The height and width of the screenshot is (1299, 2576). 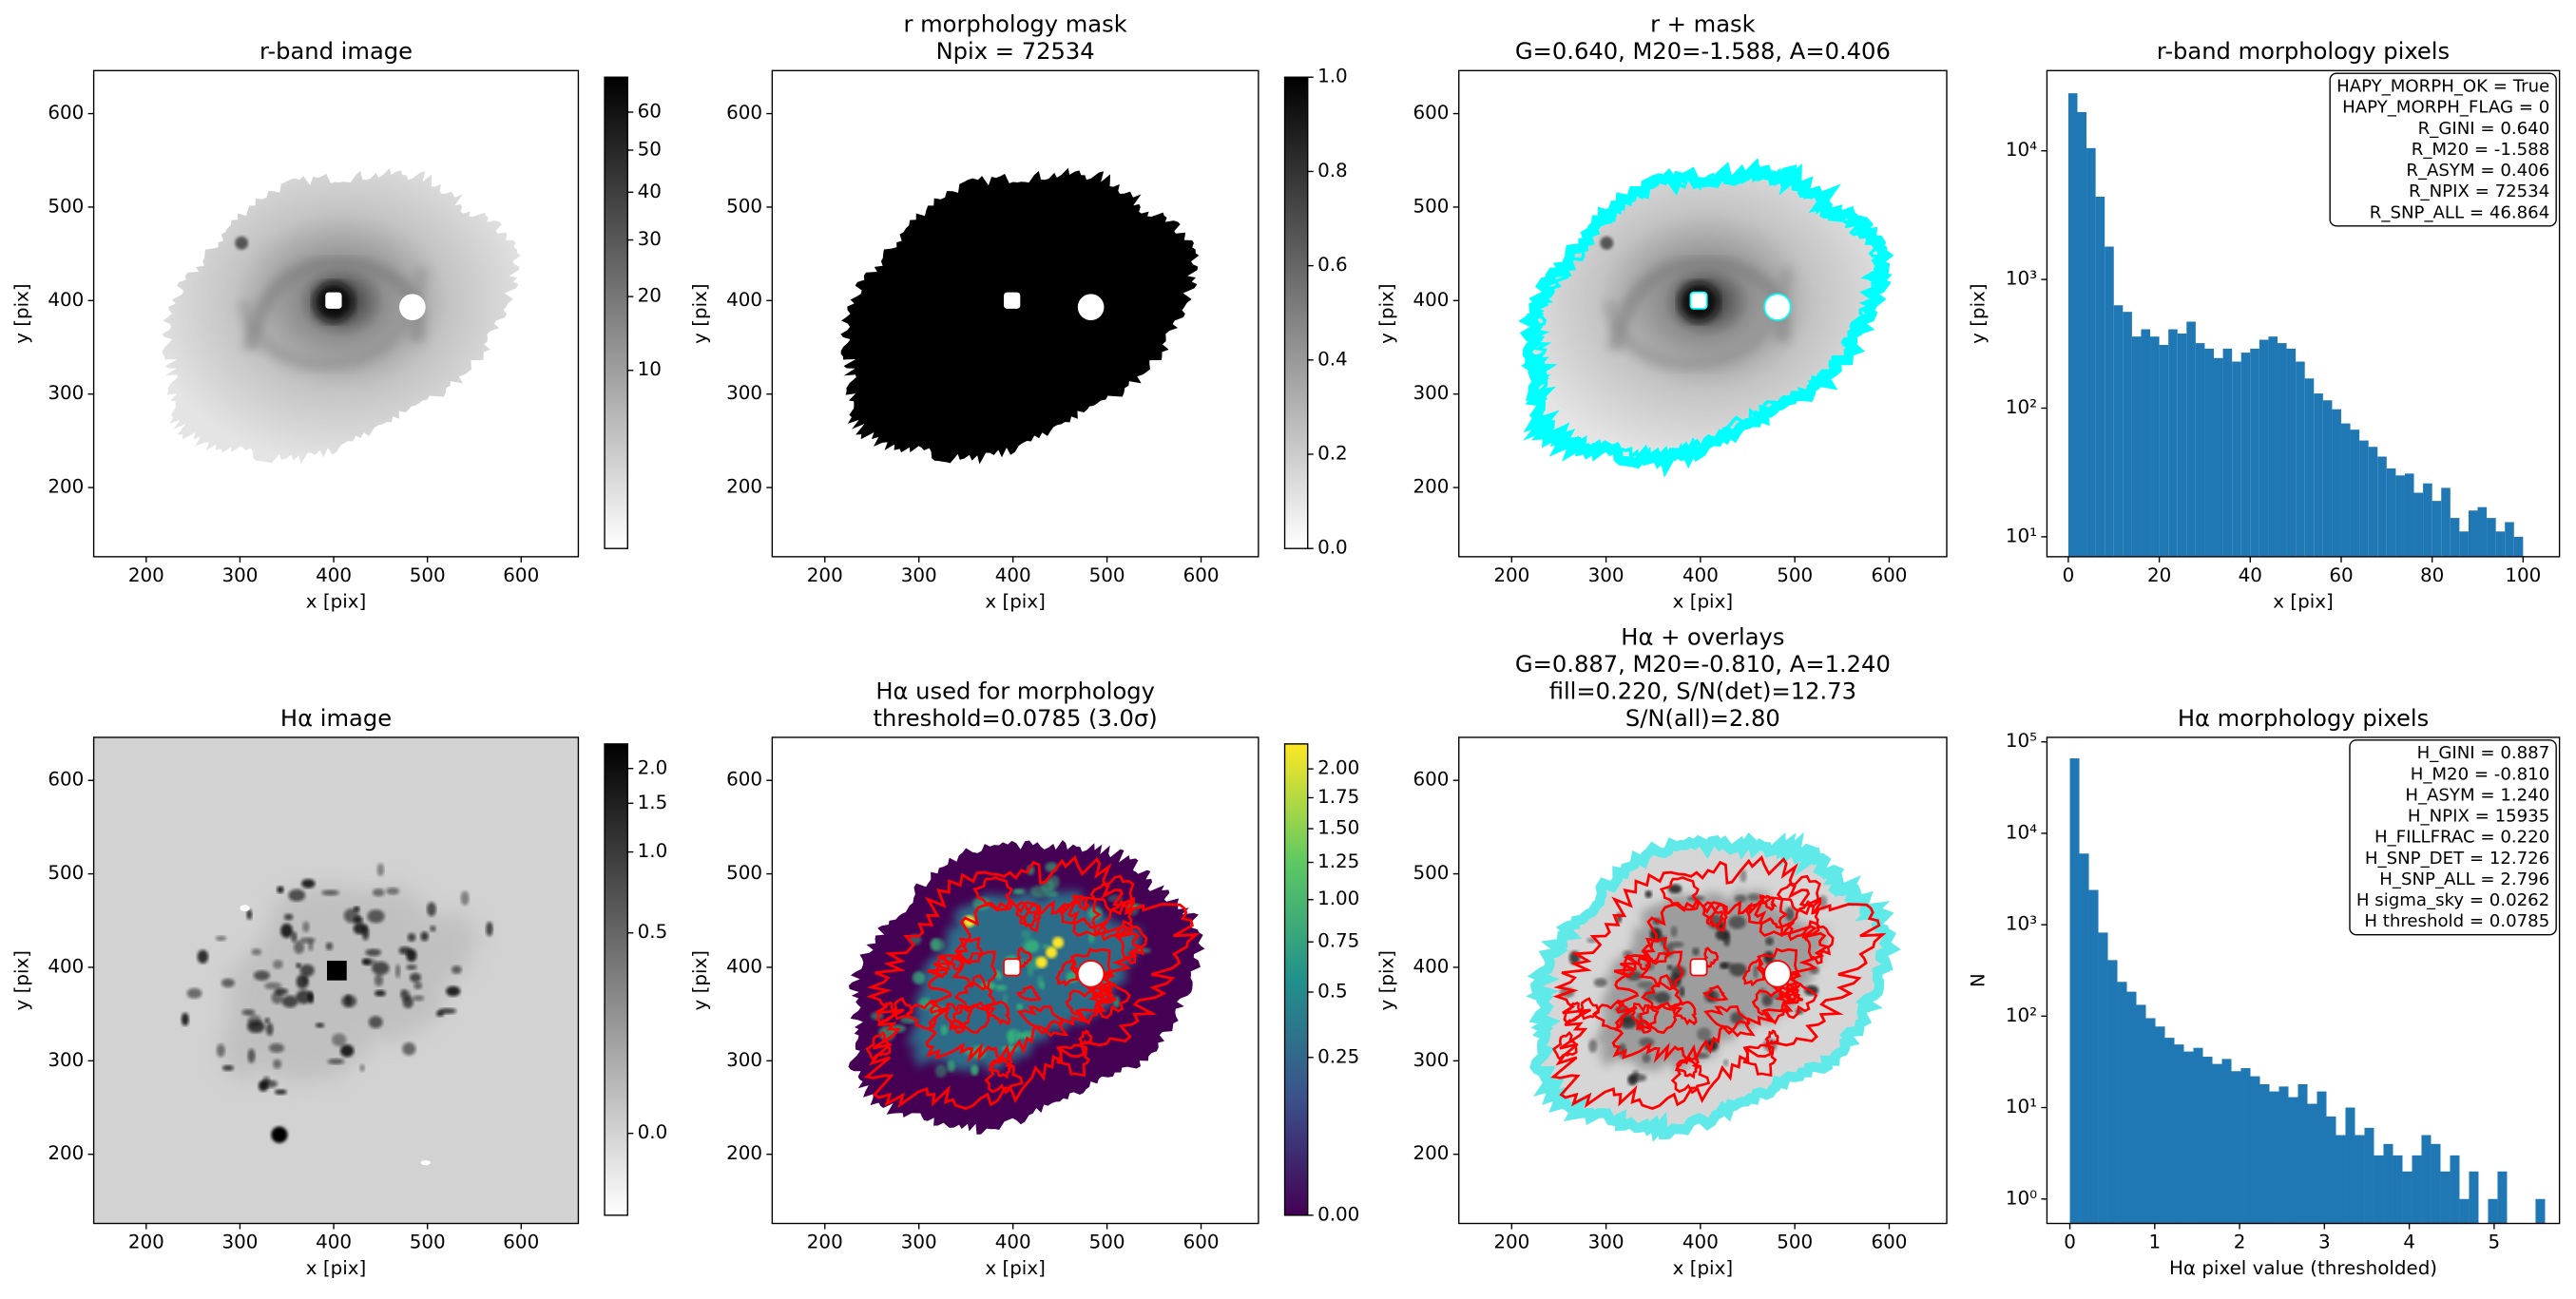 I want to click on x-tick-label: 80, so click(x=2432, y=575).